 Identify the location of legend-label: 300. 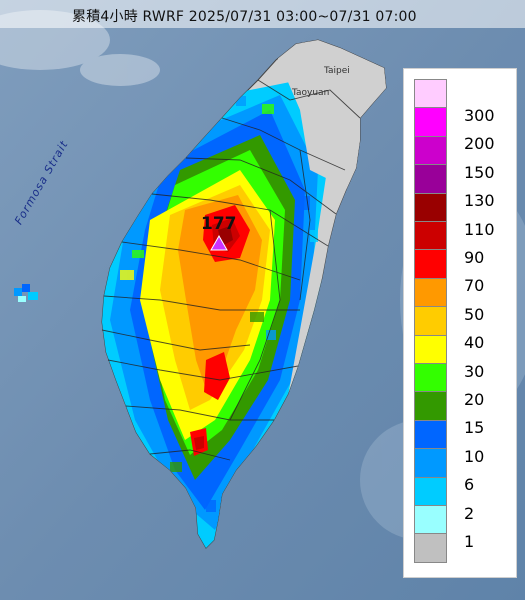
(479, 115).